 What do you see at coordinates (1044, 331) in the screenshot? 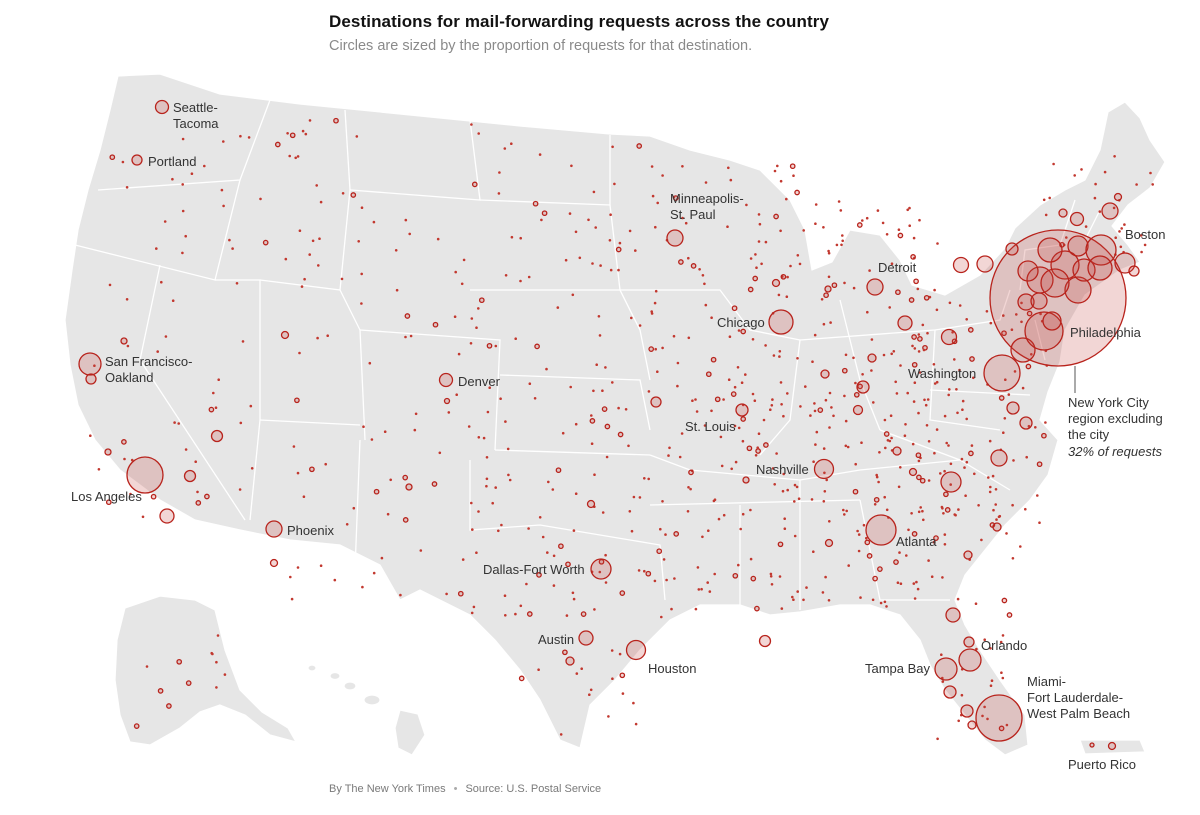
I see `bubble-philadelphia` at bounding box center [1044, 331].